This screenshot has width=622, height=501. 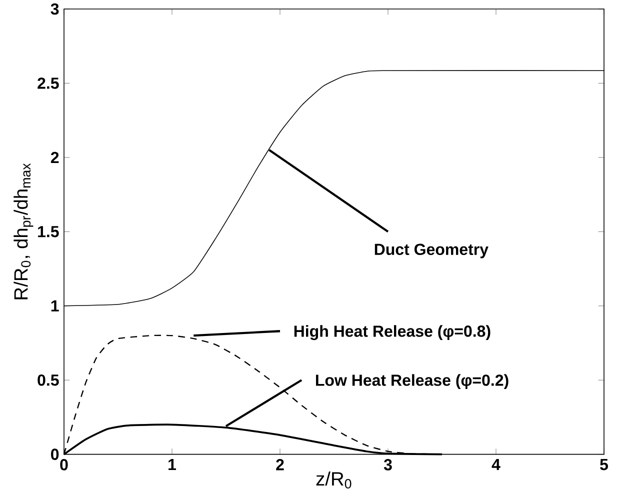 I want to click on annotation: Low Heat Release (φ=0.2), so click(x=412, y=382).